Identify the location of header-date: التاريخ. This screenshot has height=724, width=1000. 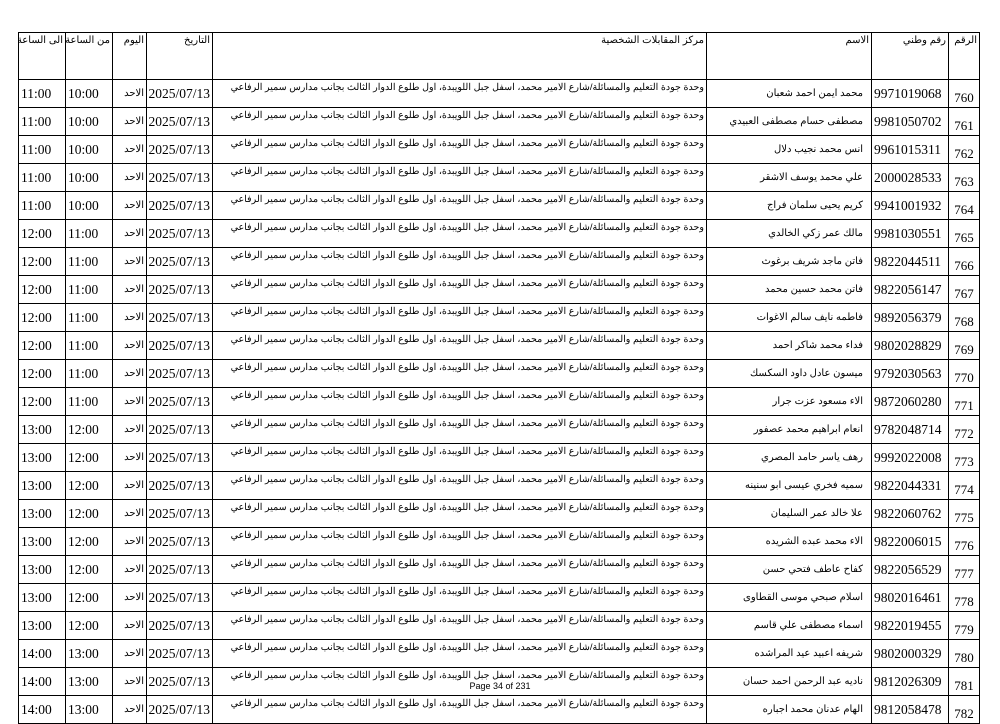
(179, 56).